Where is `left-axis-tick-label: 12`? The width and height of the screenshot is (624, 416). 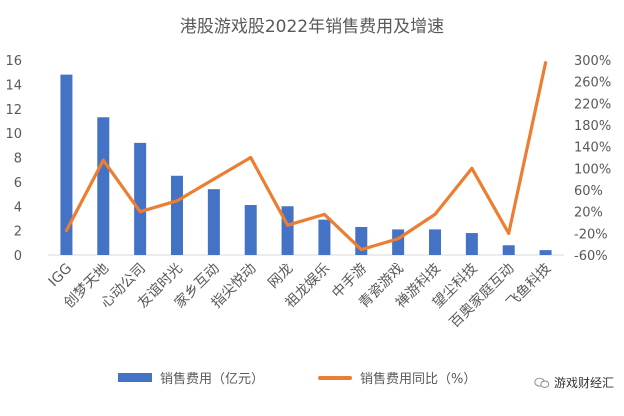 left-axis-tick-label: 12 is located at coordinates (13, 110).